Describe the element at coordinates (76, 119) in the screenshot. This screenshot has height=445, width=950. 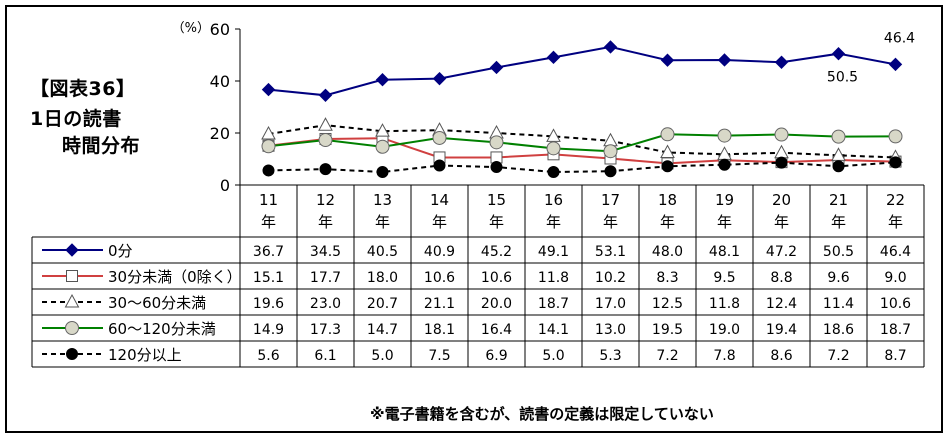
I see `figure-title-line1: 1日の読書` at that location.